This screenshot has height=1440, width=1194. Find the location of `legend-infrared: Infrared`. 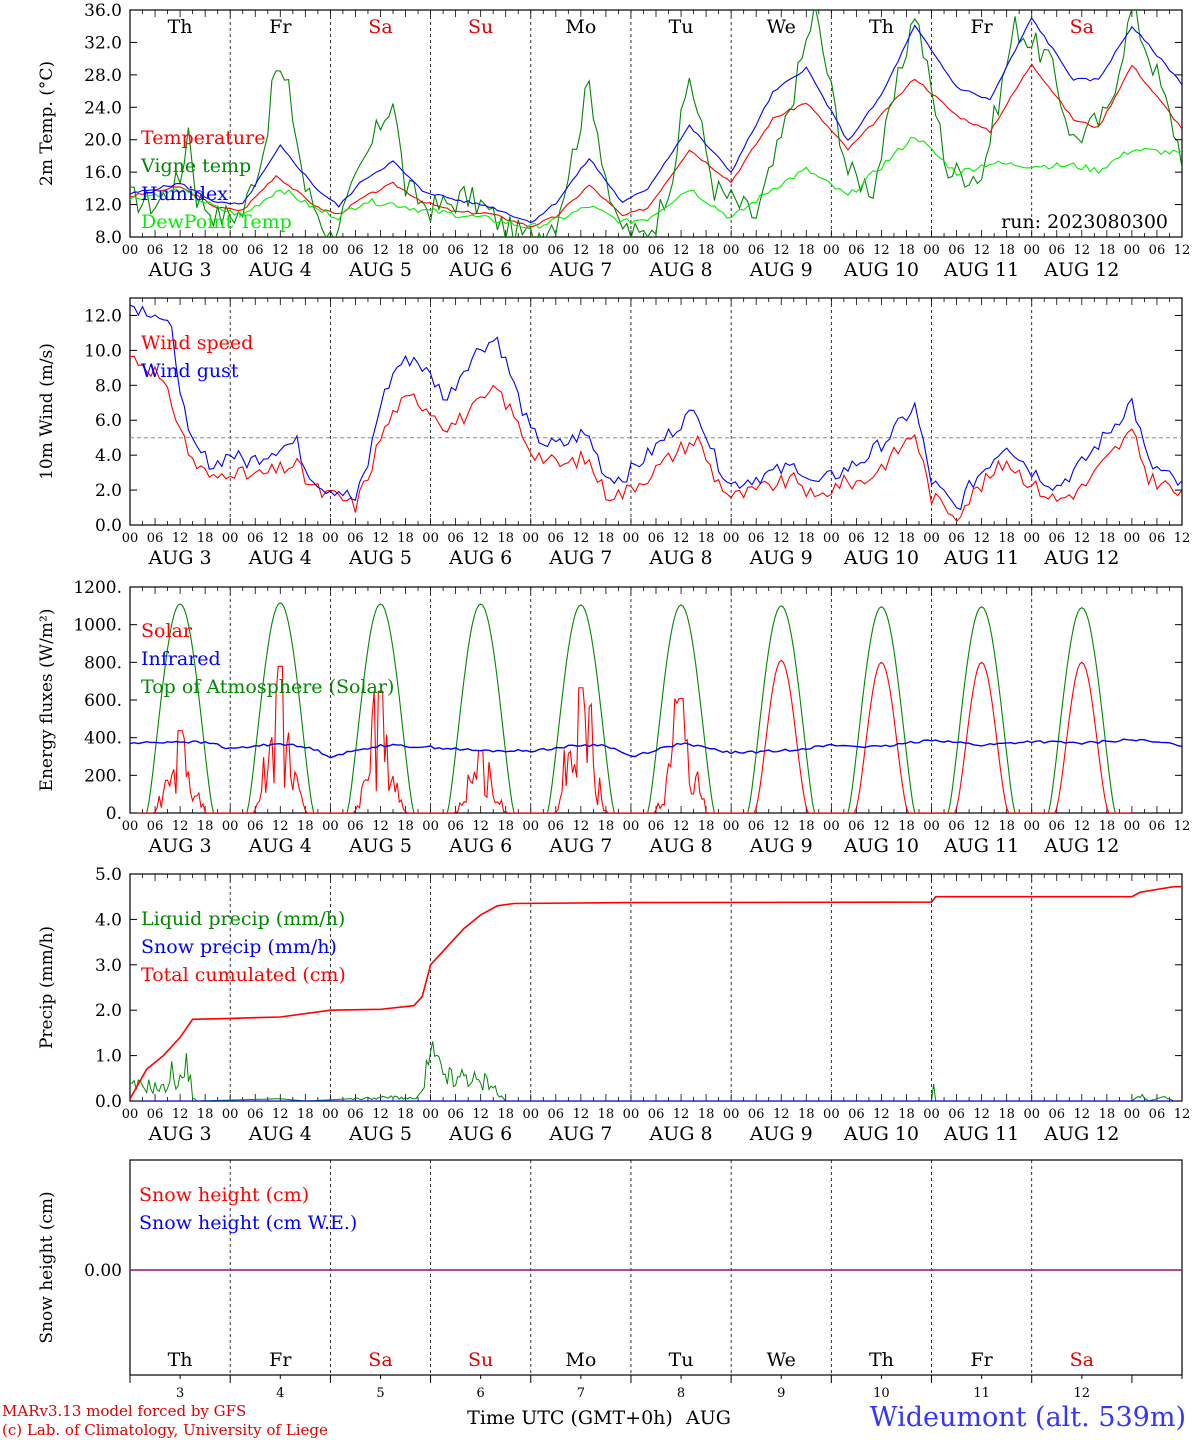

legend-infrared: Infrared is located at coordinates (181, 659).